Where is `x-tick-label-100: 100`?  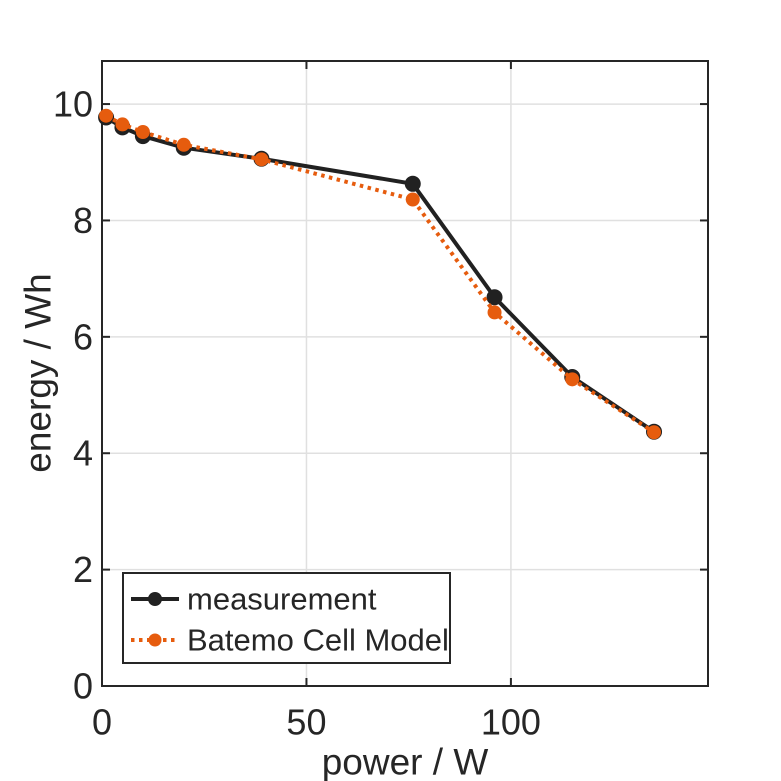 x-tick-label-100: 100 is located at coordinates (511, 722).